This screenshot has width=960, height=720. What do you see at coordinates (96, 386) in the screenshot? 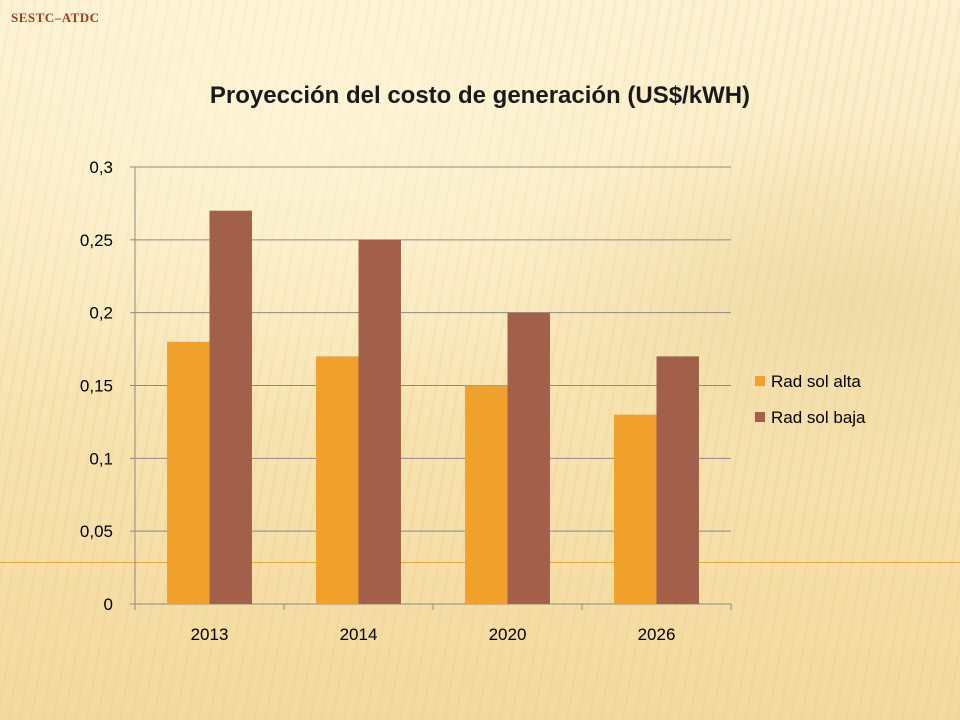
I see `y-tick-label: 0,15` at bounding box center [96, 386].